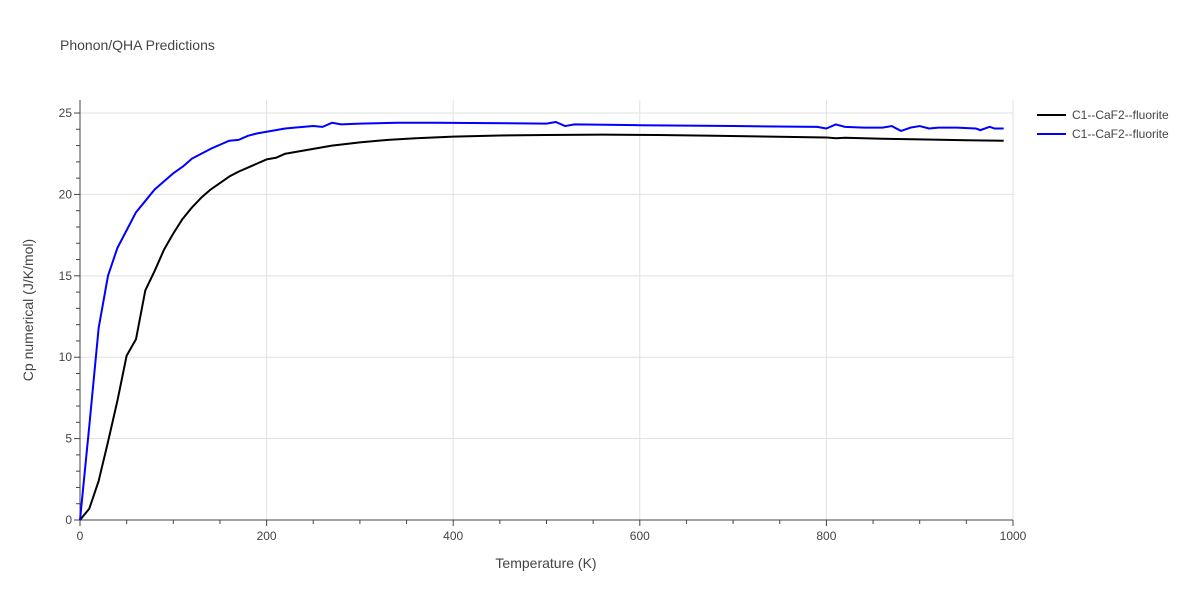 The image size is (1200, 600). What do you see at coordinates (267, 536) in the screenshot?
I see `x-tick-label: 200` at bounding box center [267, 536].